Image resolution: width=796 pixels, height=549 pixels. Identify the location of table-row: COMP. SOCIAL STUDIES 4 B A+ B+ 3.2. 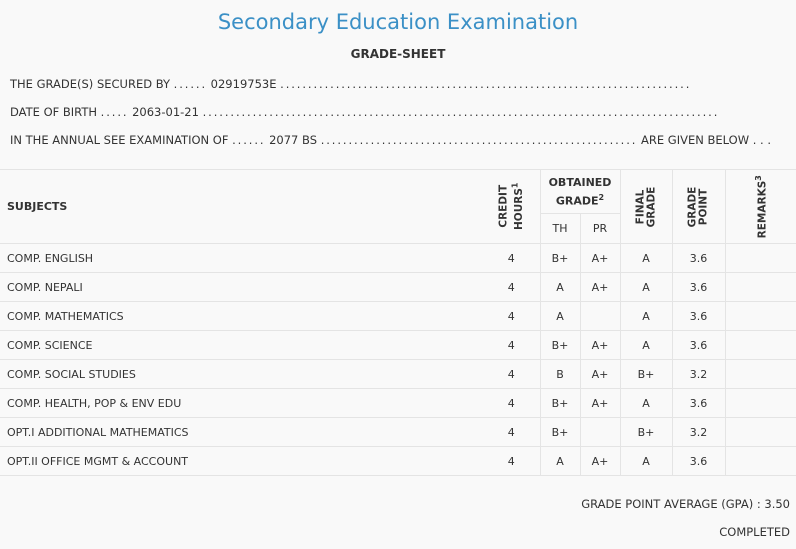
(398, 374).